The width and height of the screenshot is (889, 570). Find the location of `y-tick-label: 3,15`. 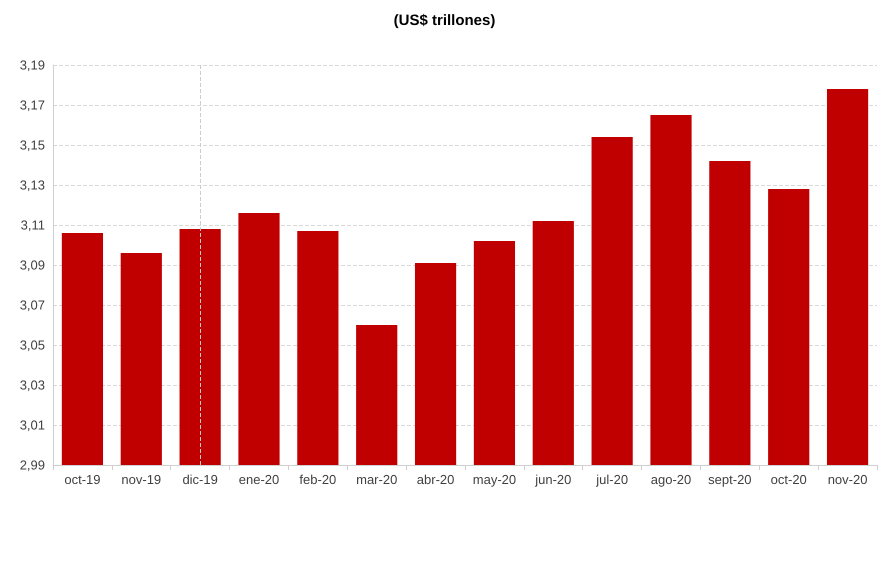

y-tick-label: 3,15 is located at coordinates (32, 145).